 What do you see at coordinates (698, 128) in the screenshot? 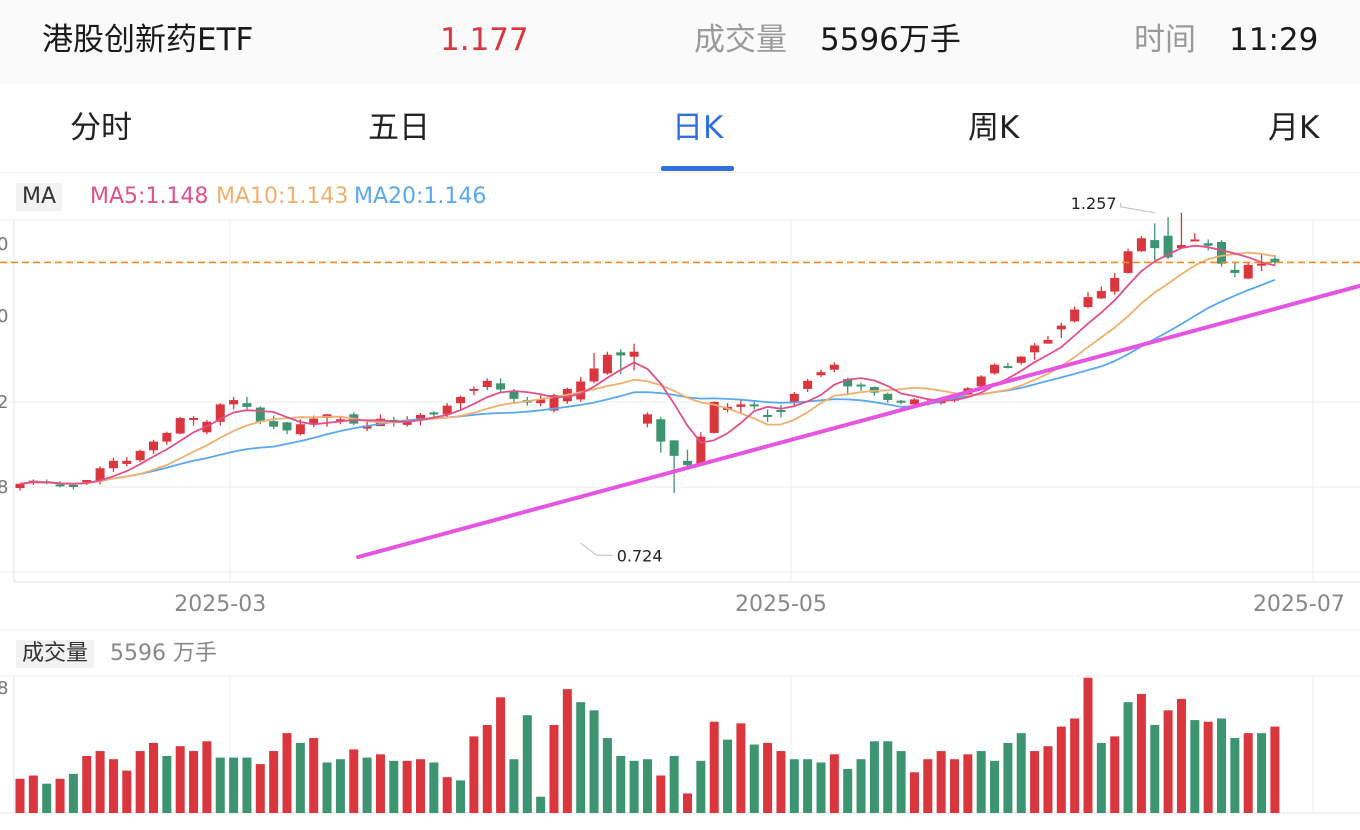
I see `tab-daily-k: 日K` at bounding box center [698, 128].